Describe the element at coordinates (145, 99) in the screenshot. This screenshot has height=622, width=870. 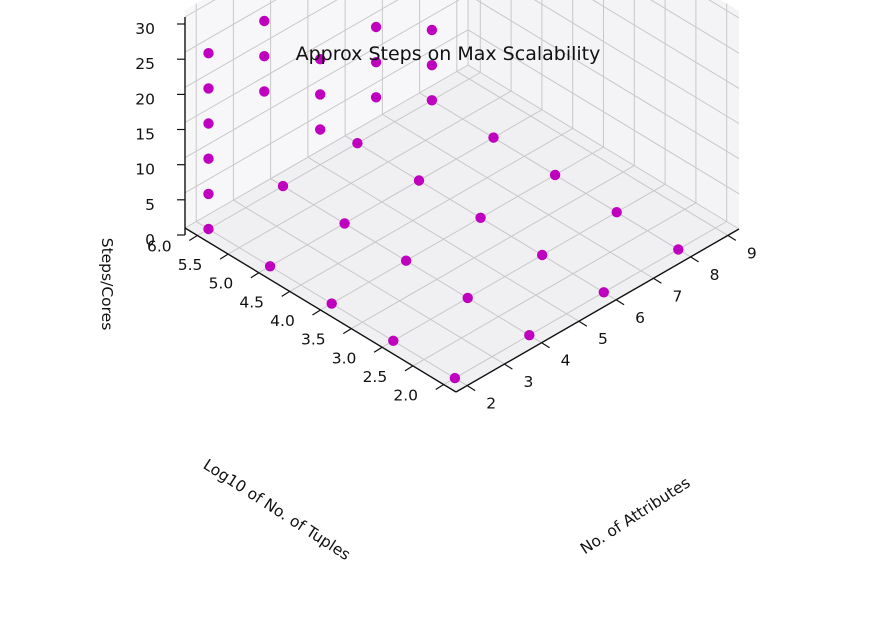
I see `z-tick-label: 20` at that location.